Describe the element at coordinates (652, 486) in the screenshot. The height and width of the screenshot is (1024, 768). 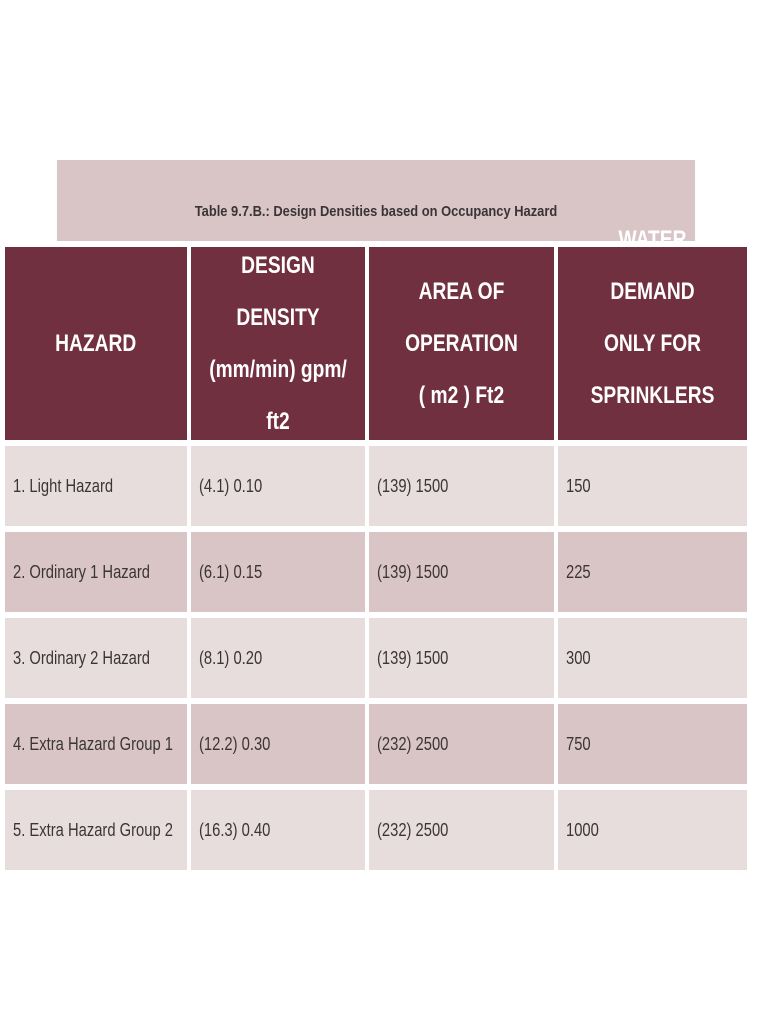
I see `table-row-1-demand: 150` at that location.